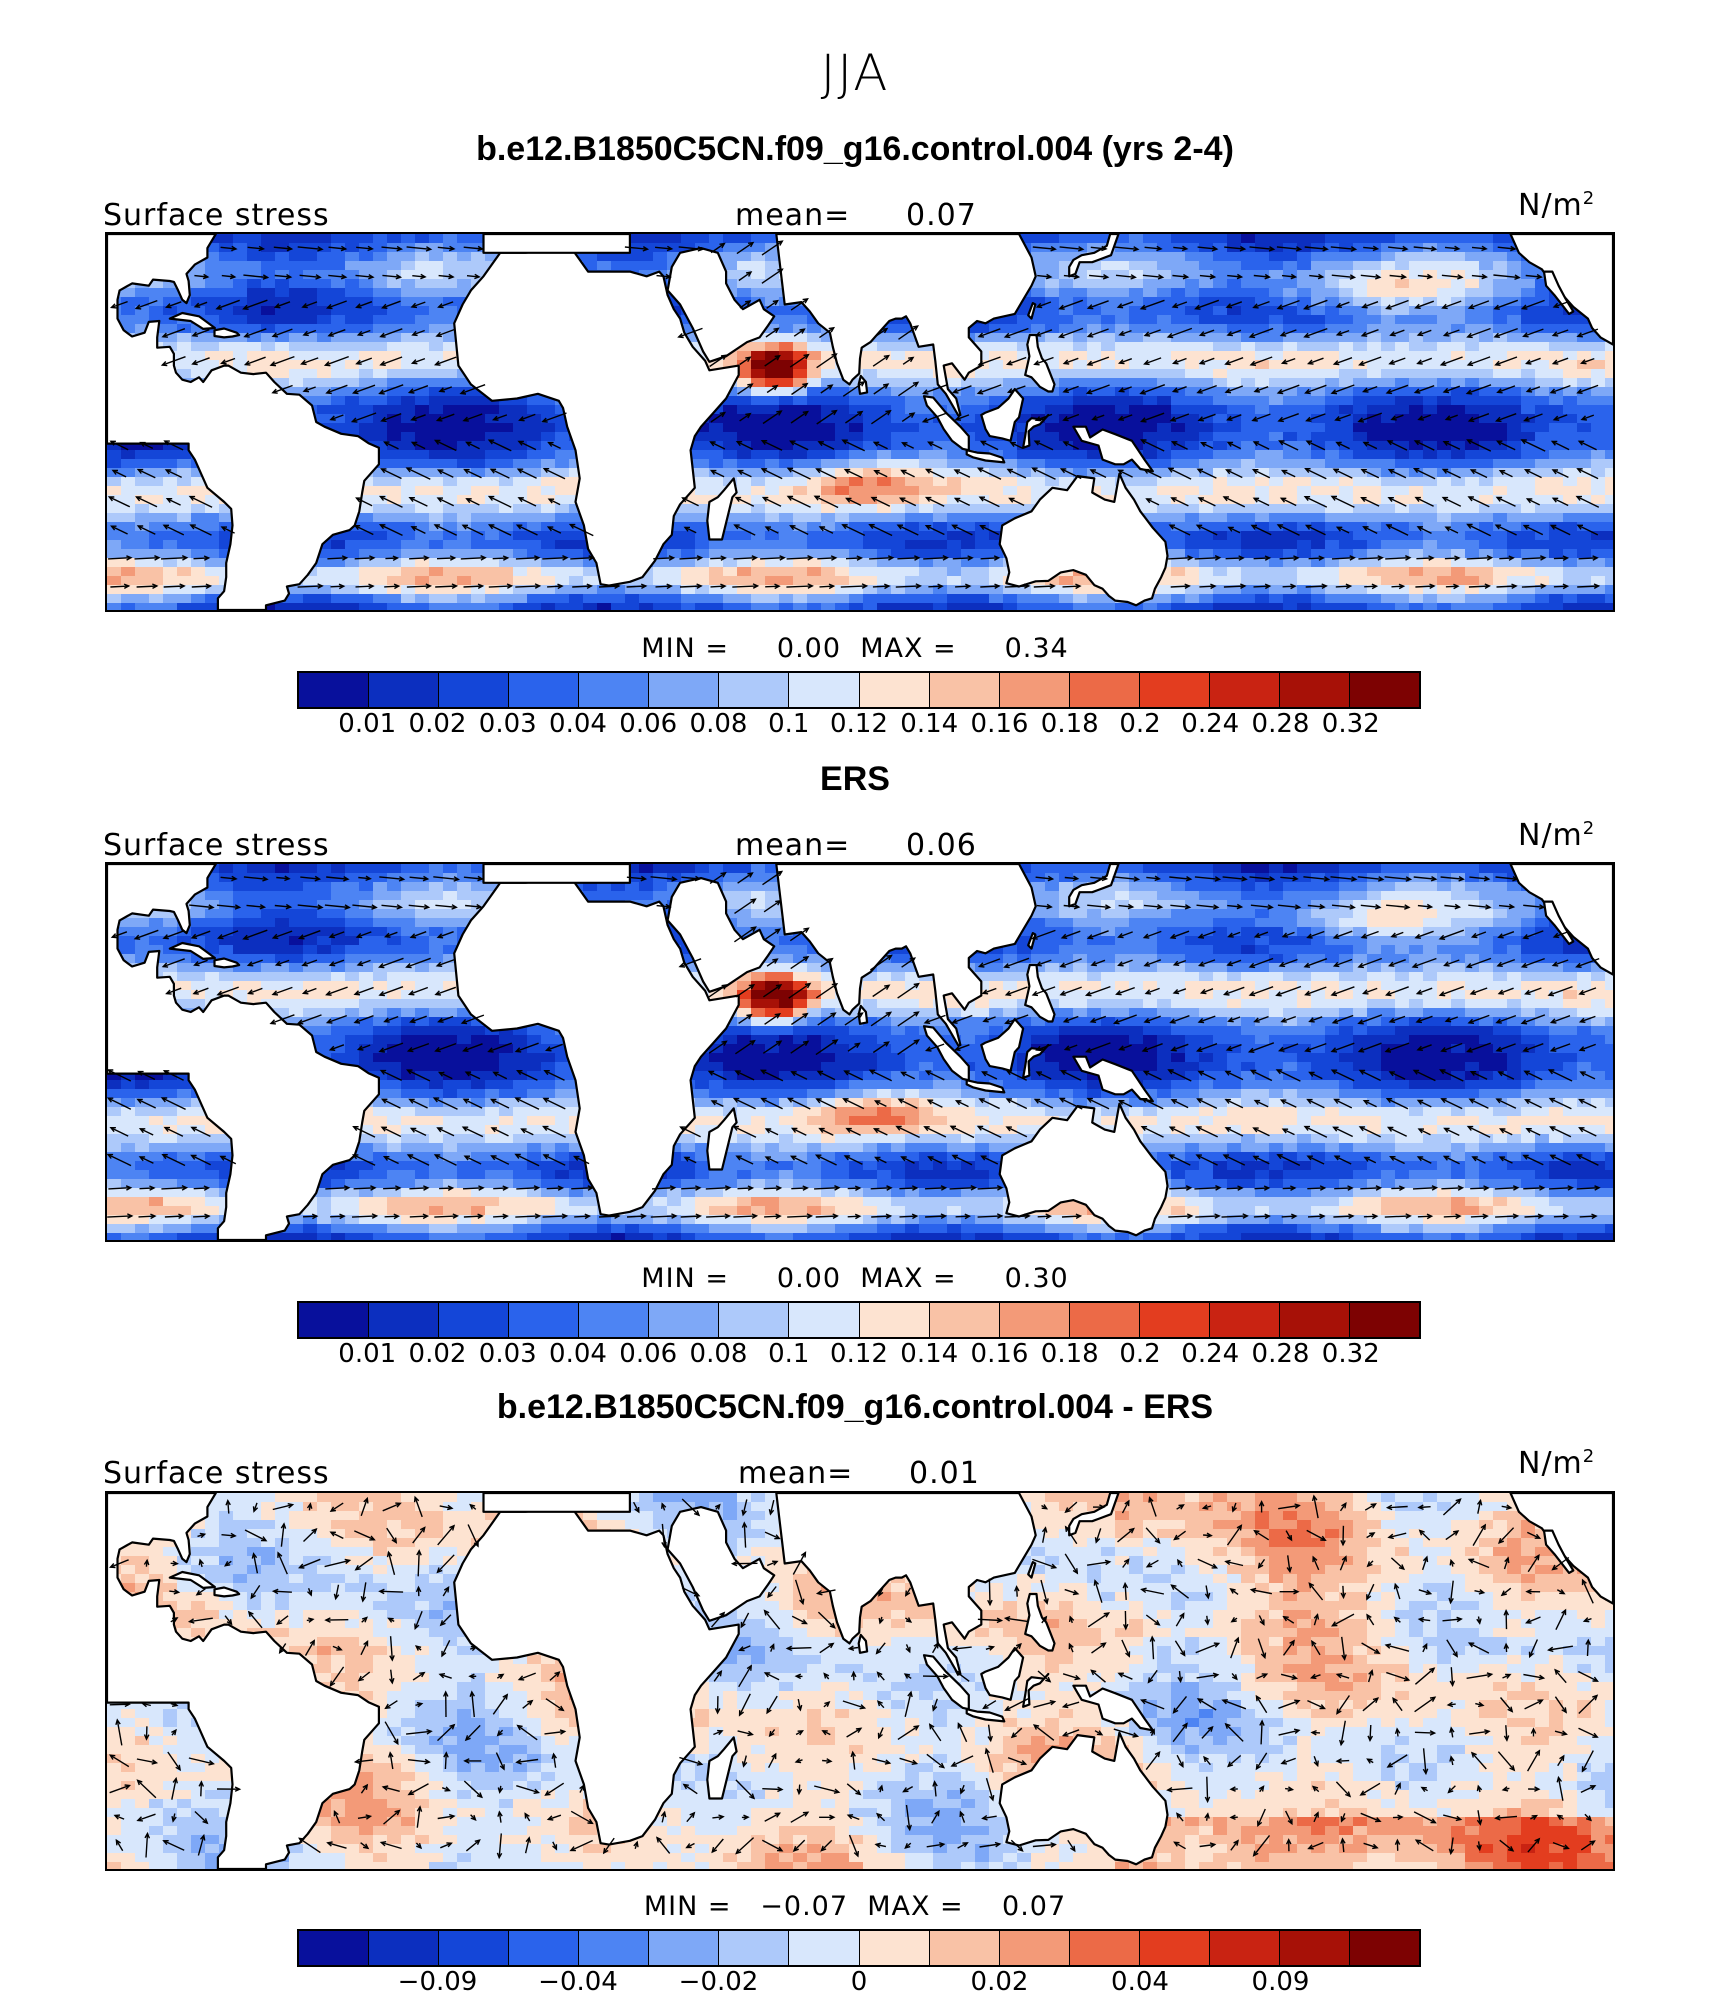 Image resolution: width=1710 pixels, height=2011 pixels. I want to click on land-baja, so click(1558, 923).